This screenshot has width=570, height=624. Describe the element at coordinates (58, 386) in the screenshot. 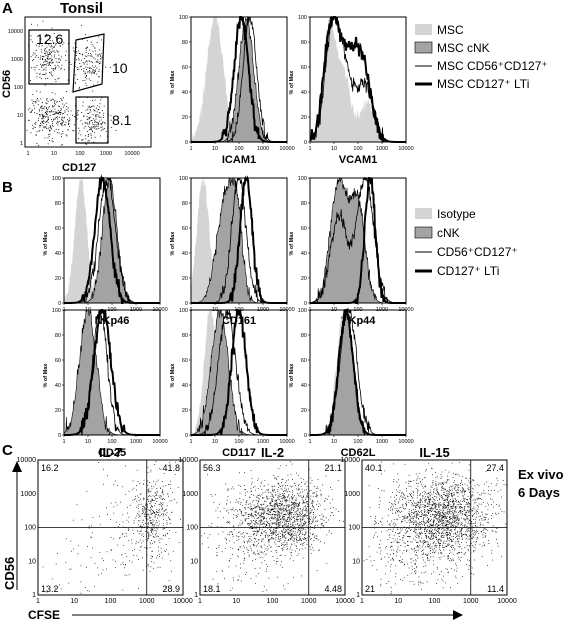

I see `hist-y-tick: 40` at that location.